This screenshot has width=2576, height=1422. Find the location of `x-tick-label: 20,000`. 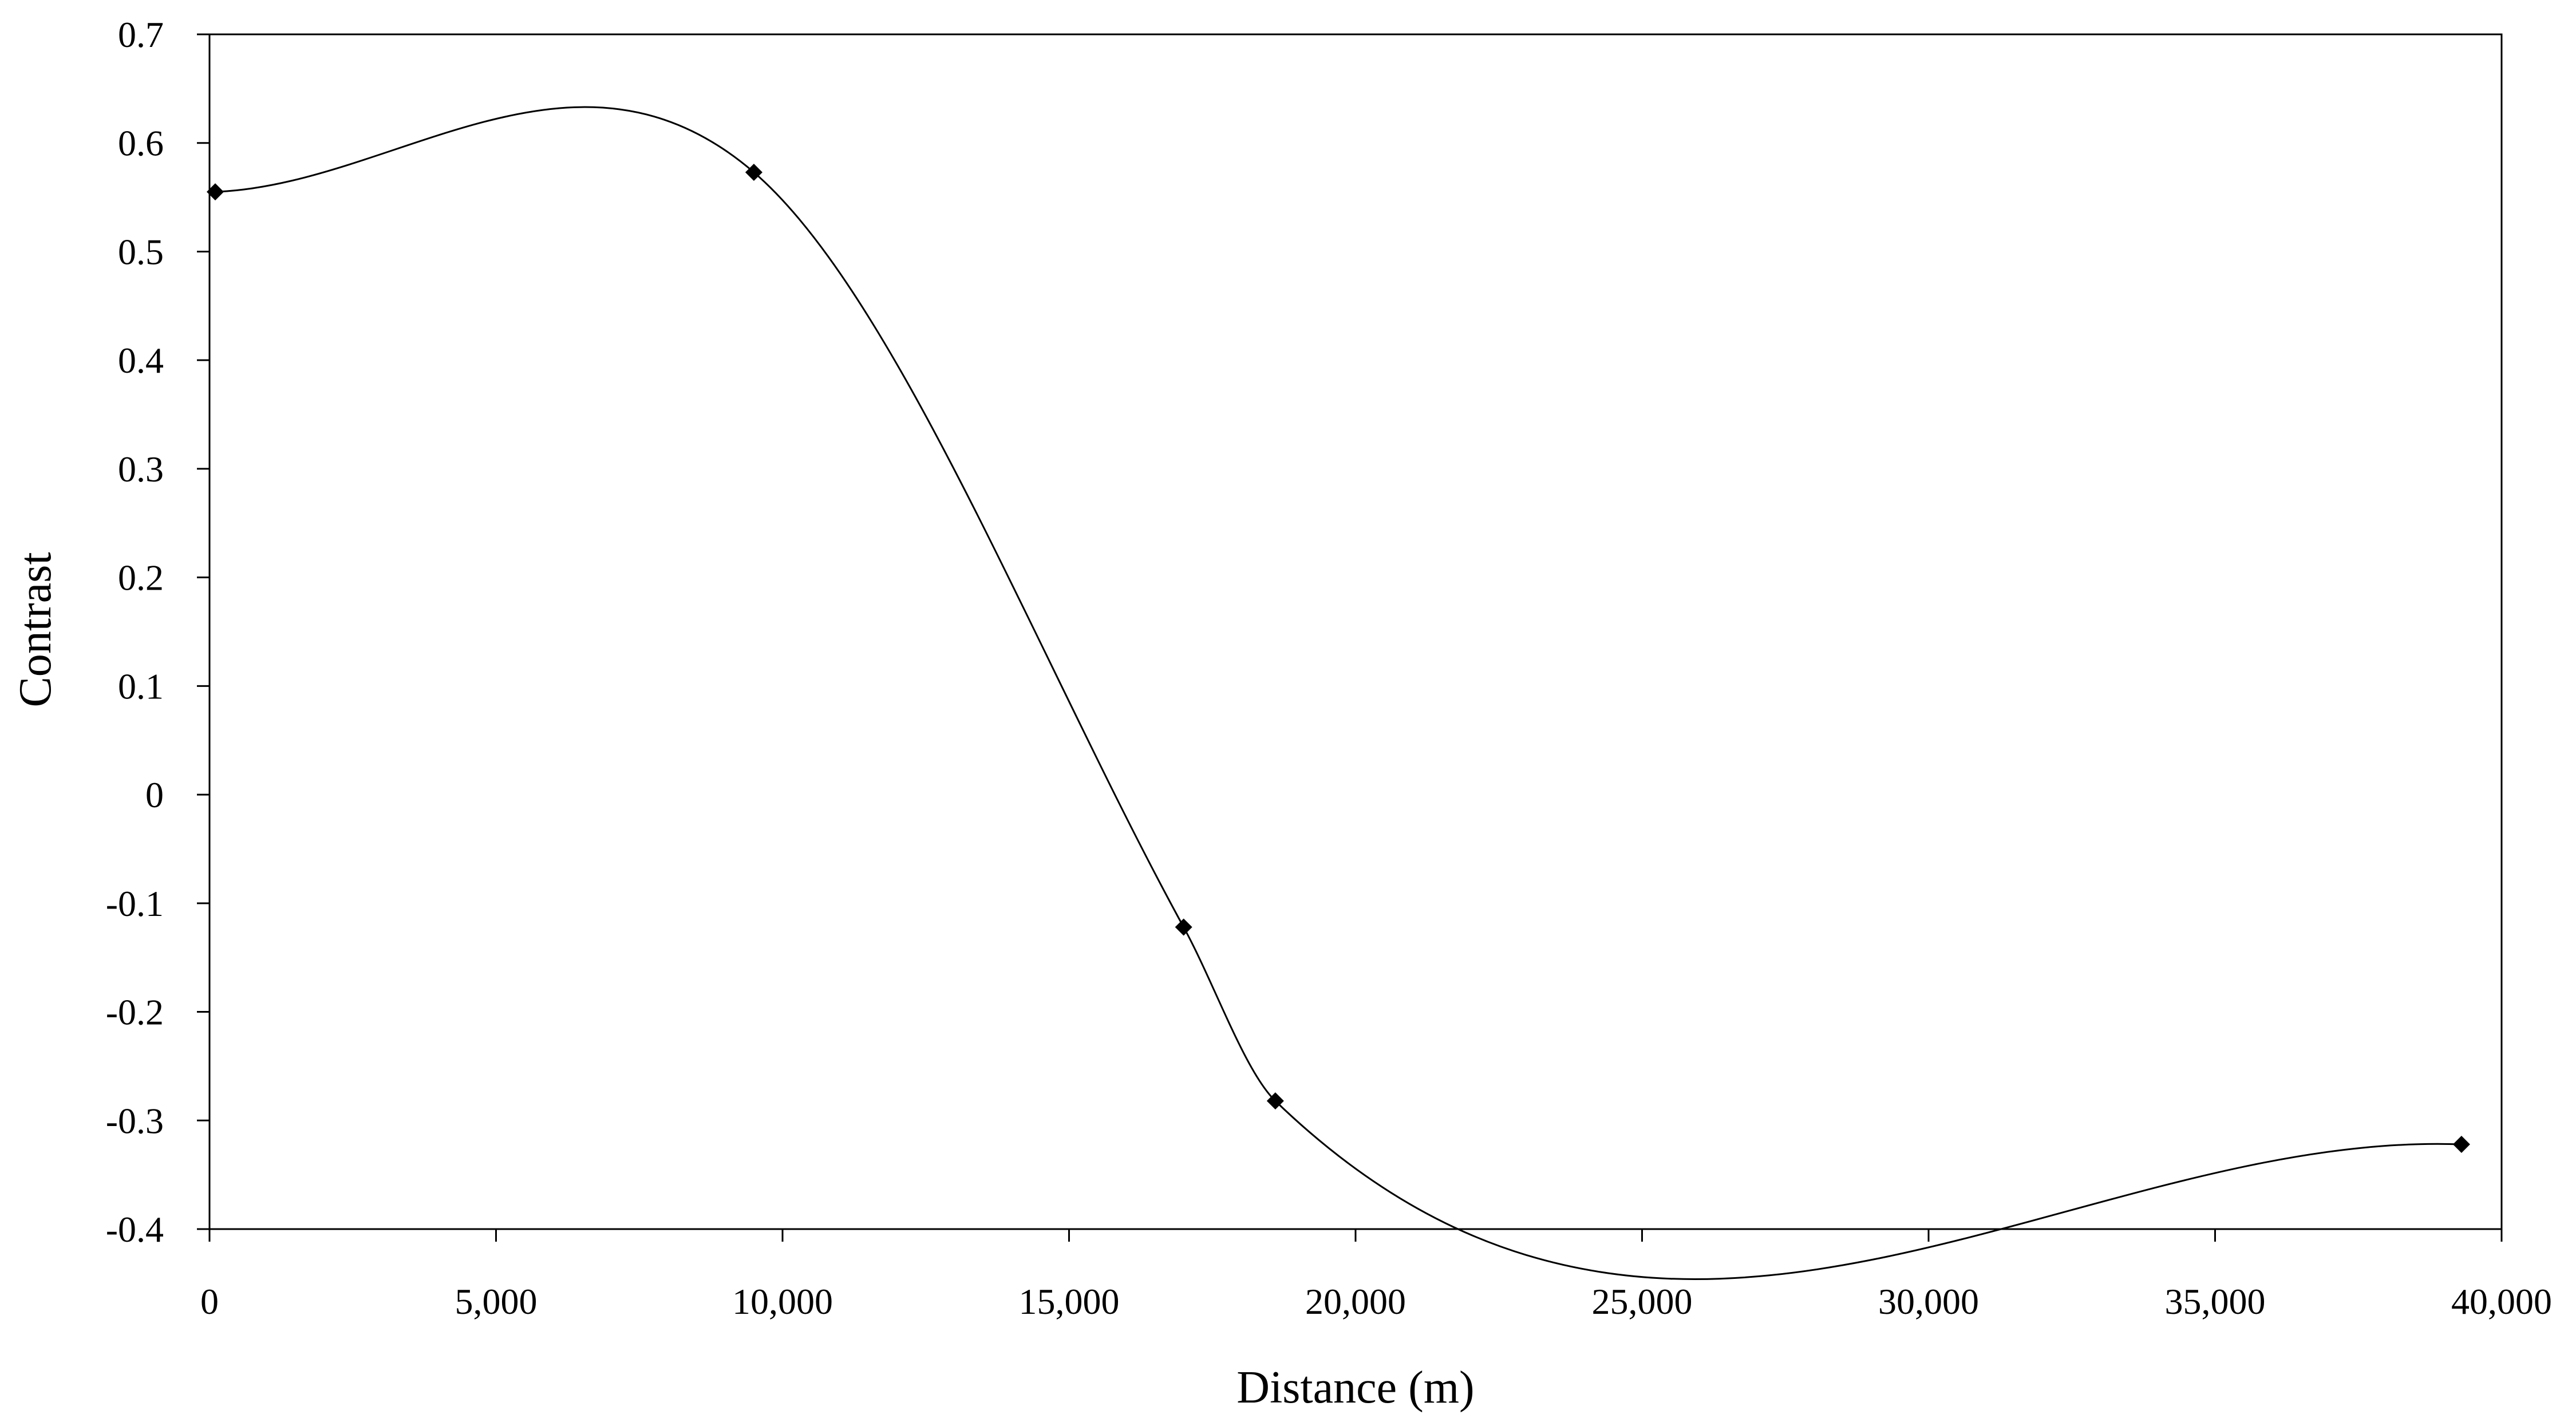

x-tick-label: 20,000 is located at coordinates (1355, 1301).